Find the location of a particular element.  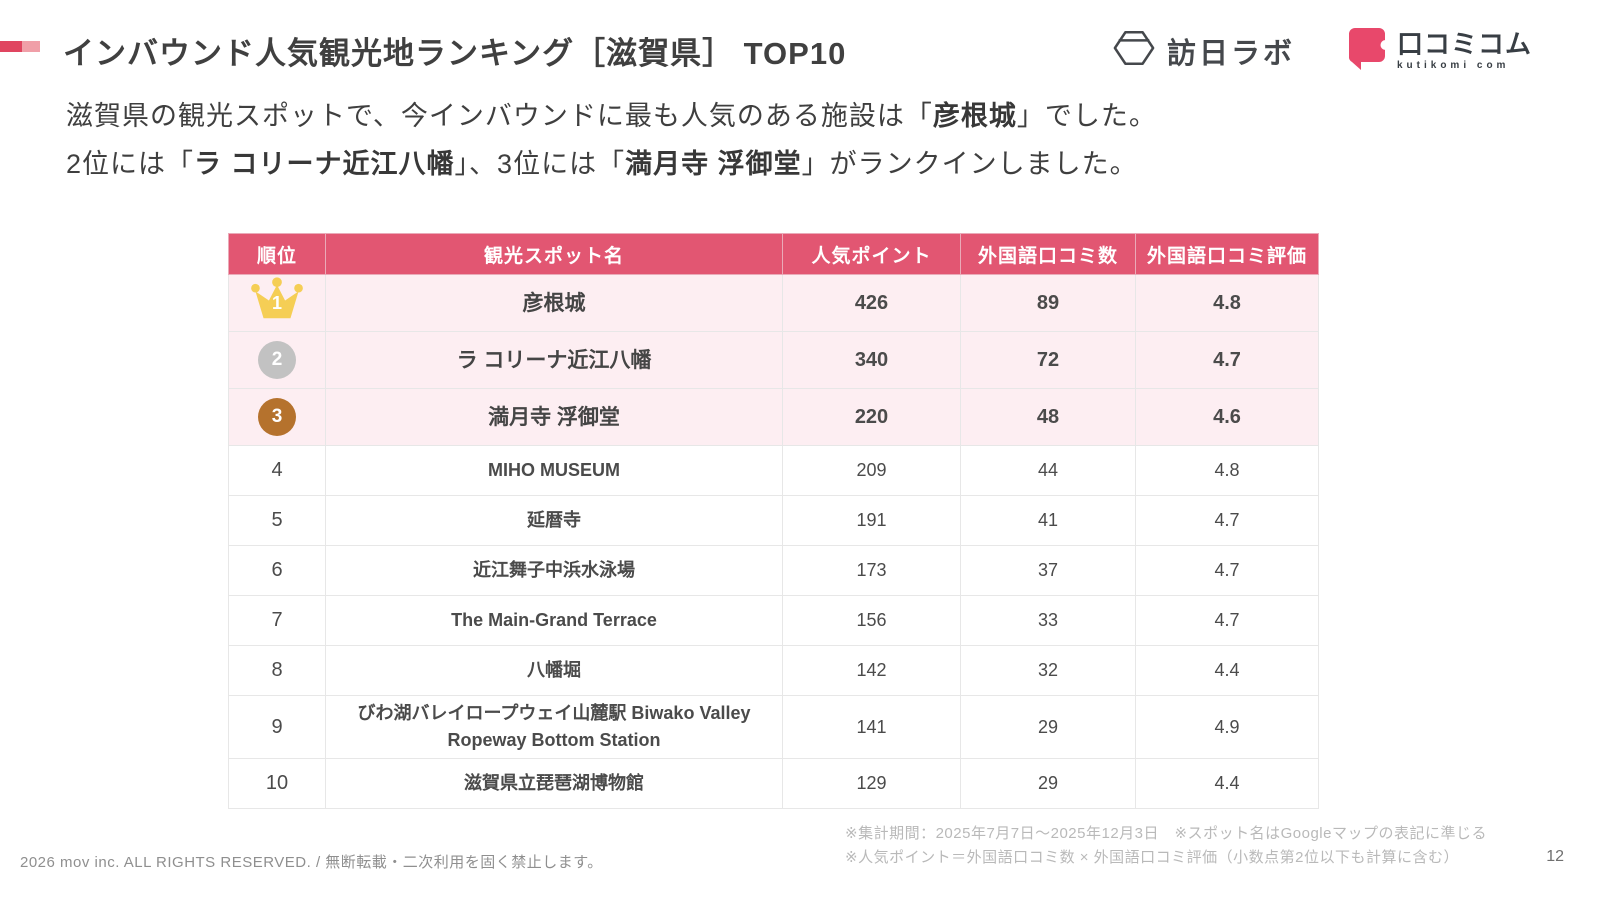

rank-badge-gold: 1 is located at coordinates (277, 303).